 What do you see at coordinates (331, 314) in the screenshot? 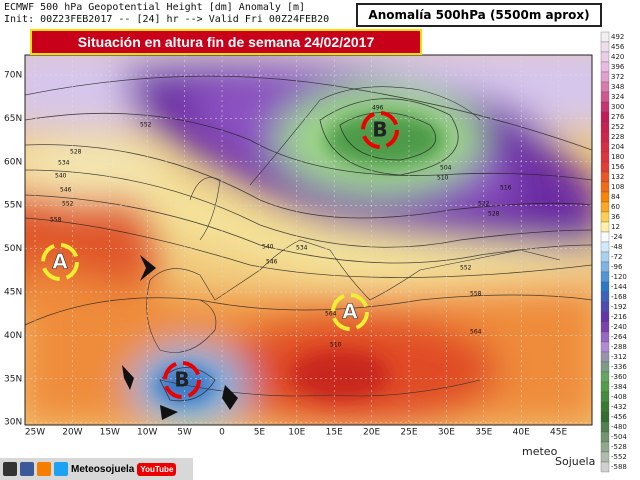
I see `contour-label: 564` at bounding box center [331, 314].